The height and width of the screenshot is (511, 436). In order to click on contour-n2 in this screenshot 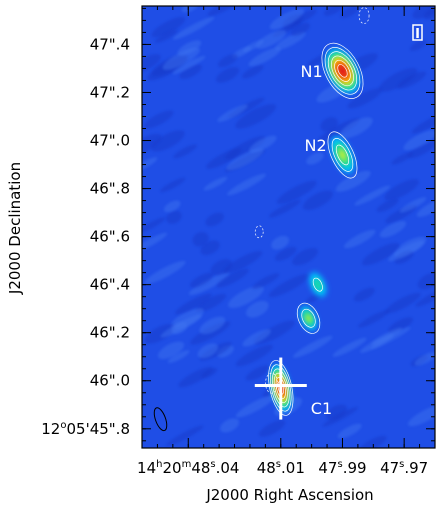, I will do `click(342, 155)`.